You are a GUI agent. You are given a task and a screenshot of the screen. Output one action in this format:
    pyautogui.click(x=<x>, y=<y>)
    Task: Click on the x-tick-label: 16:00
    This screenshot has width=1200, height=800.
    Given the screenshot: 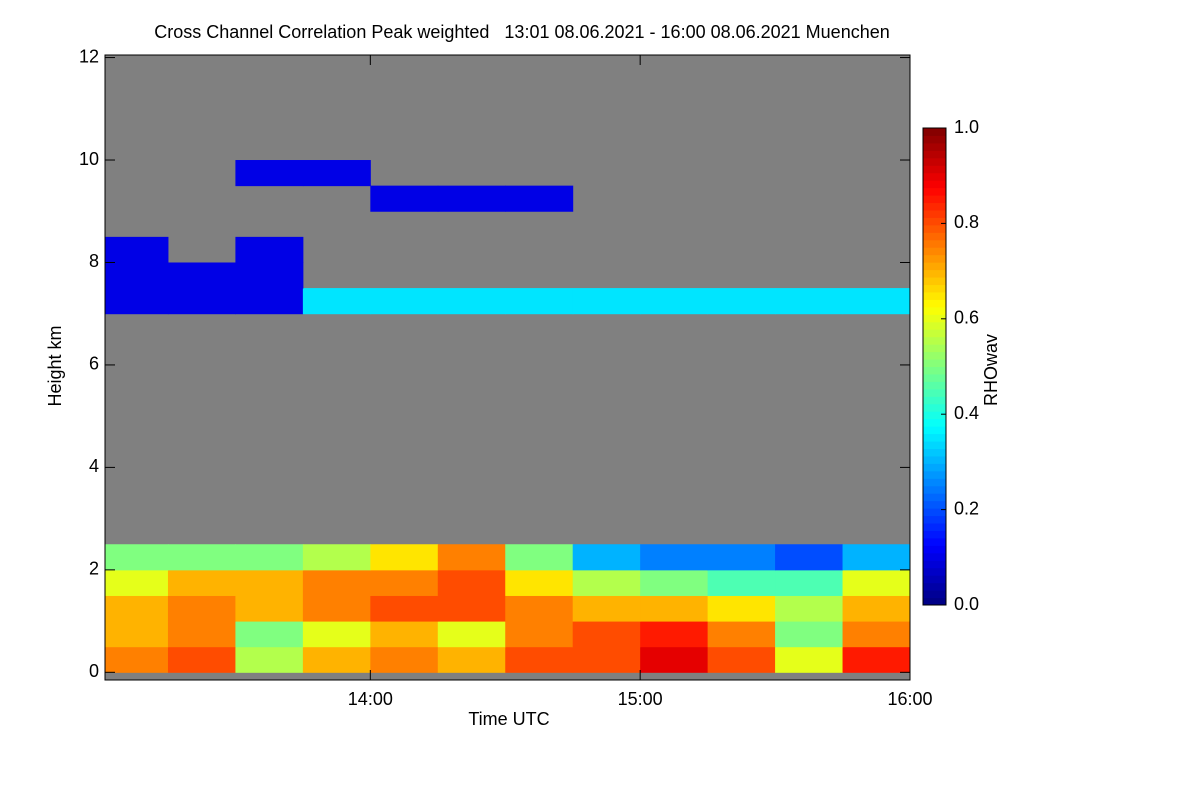 What is the action you would take?
    pyautogui.click(x=909, y=699)
    